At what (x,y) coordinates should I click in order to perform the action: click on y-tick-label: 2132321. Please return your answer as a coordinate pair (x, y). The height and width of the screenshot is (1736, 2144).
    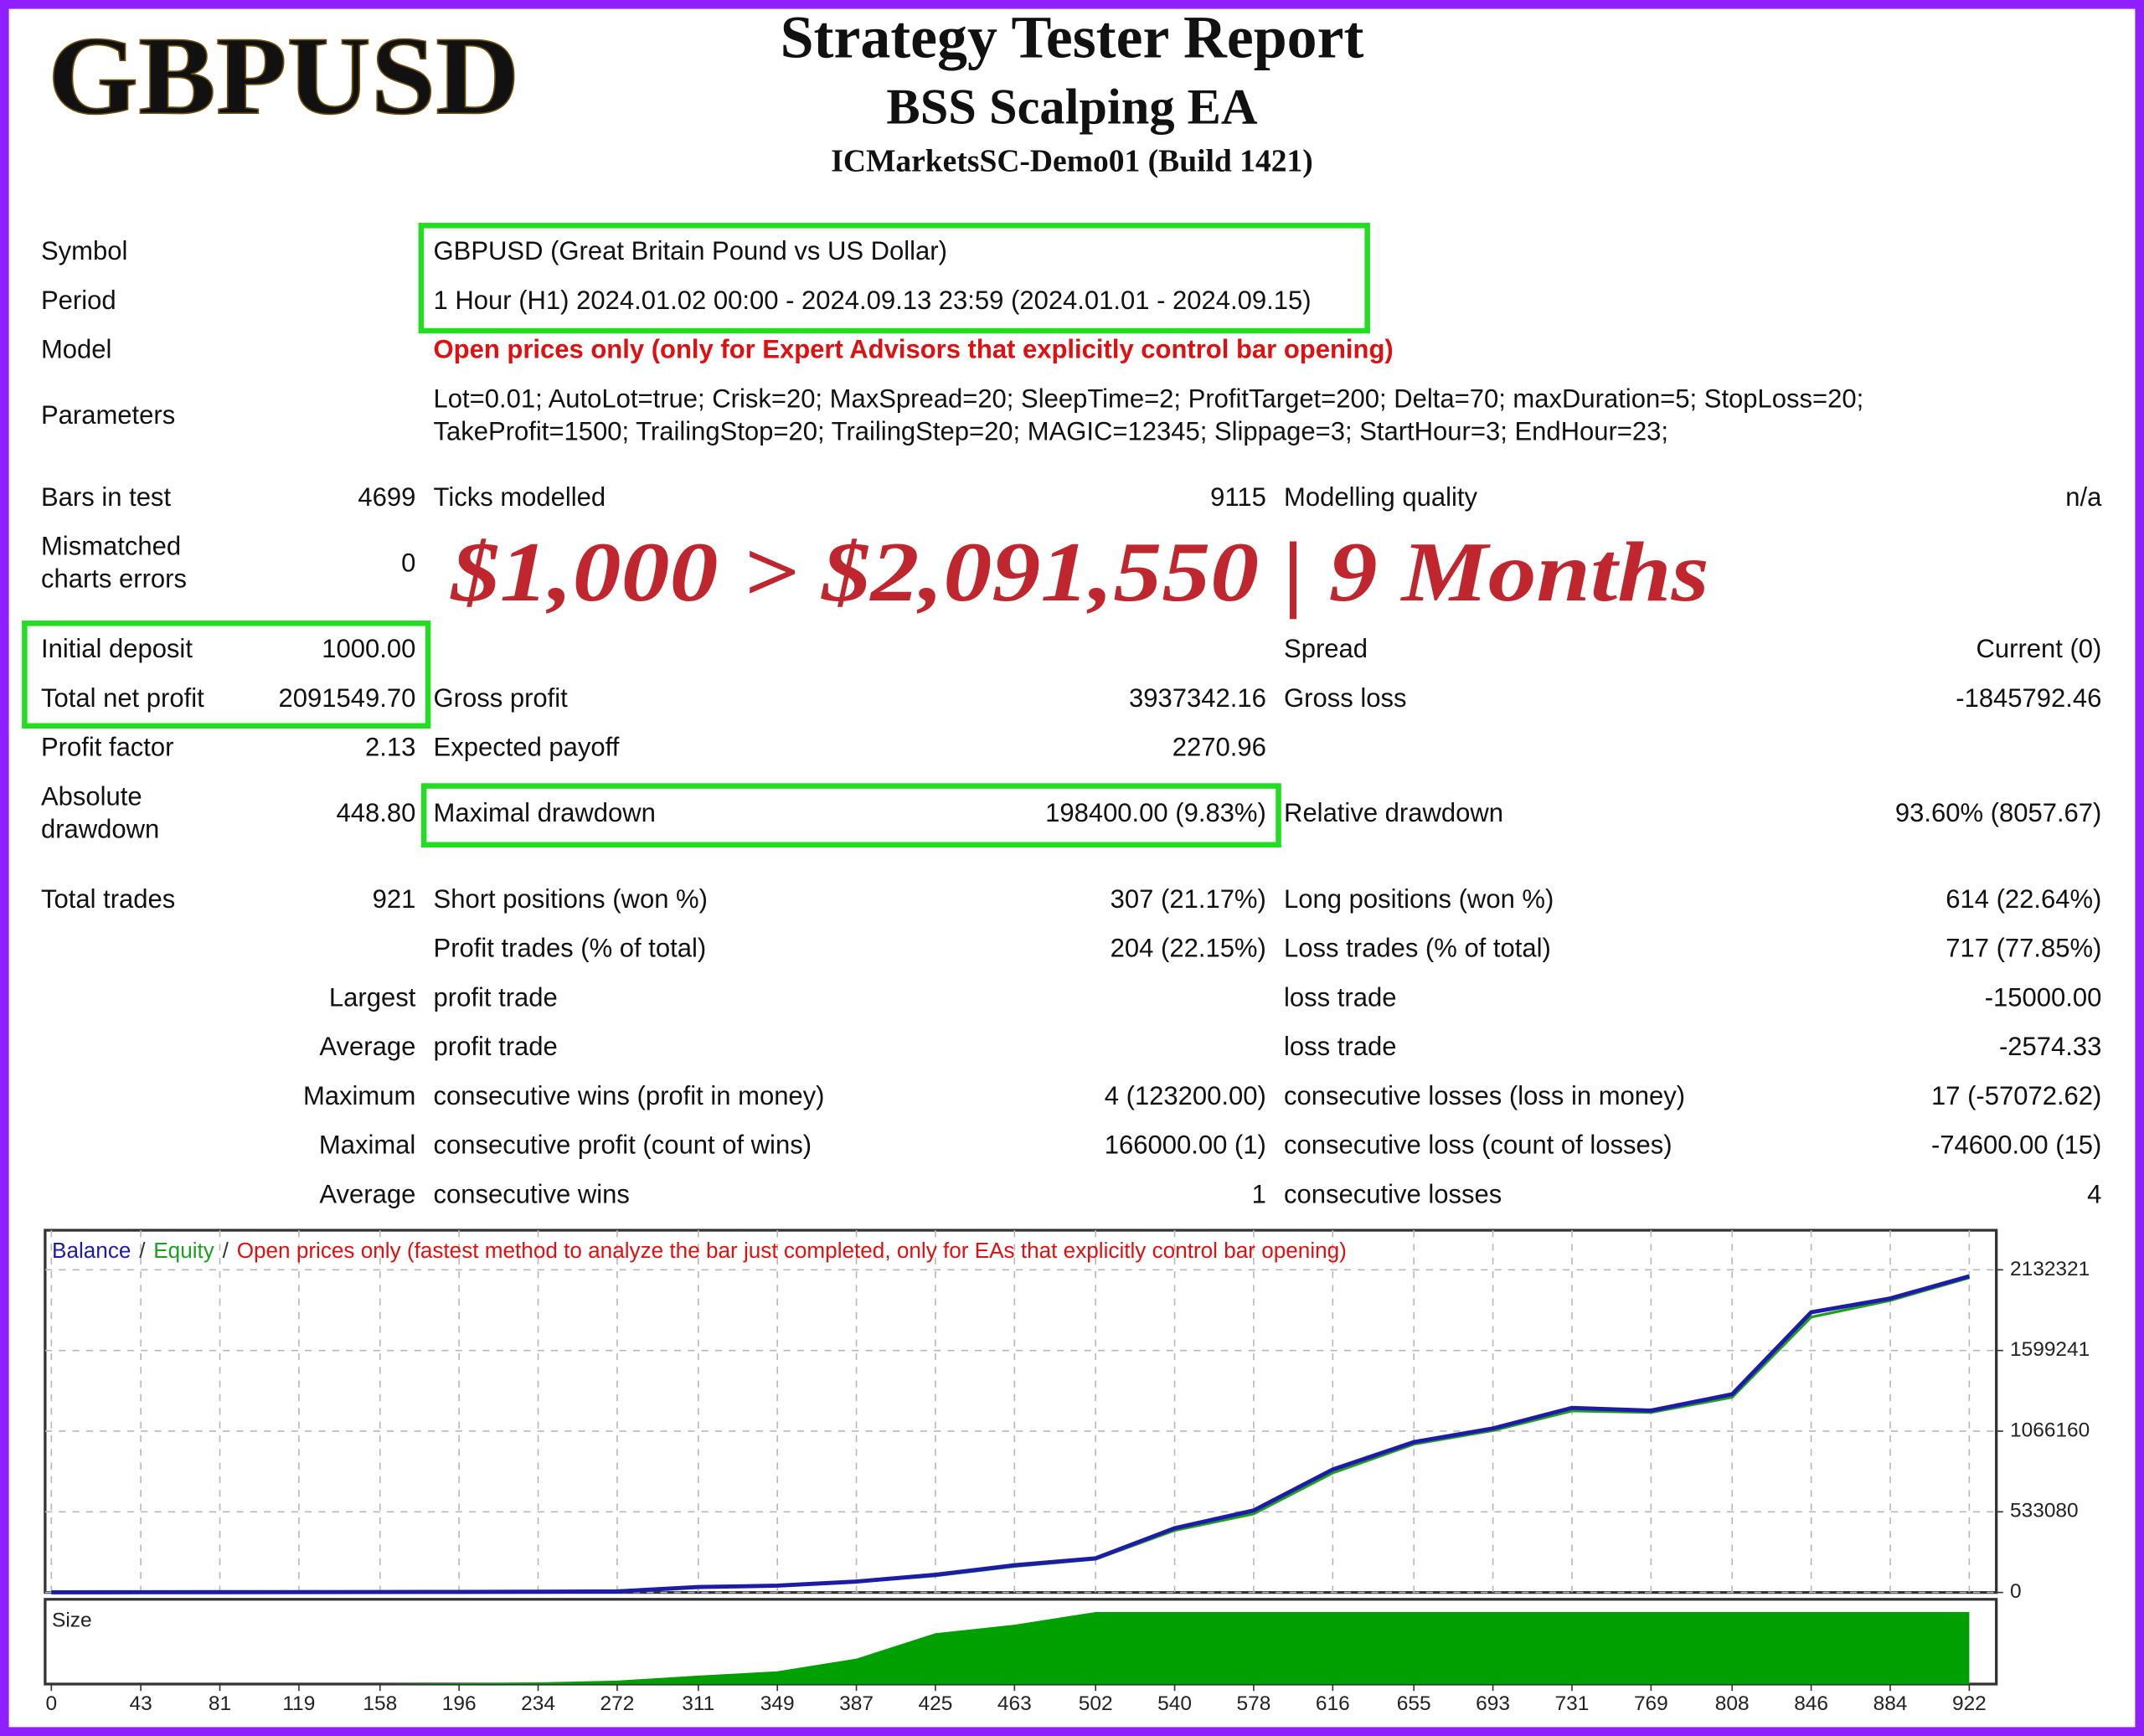
    Looking at the image, I should click on (2050, 1269).